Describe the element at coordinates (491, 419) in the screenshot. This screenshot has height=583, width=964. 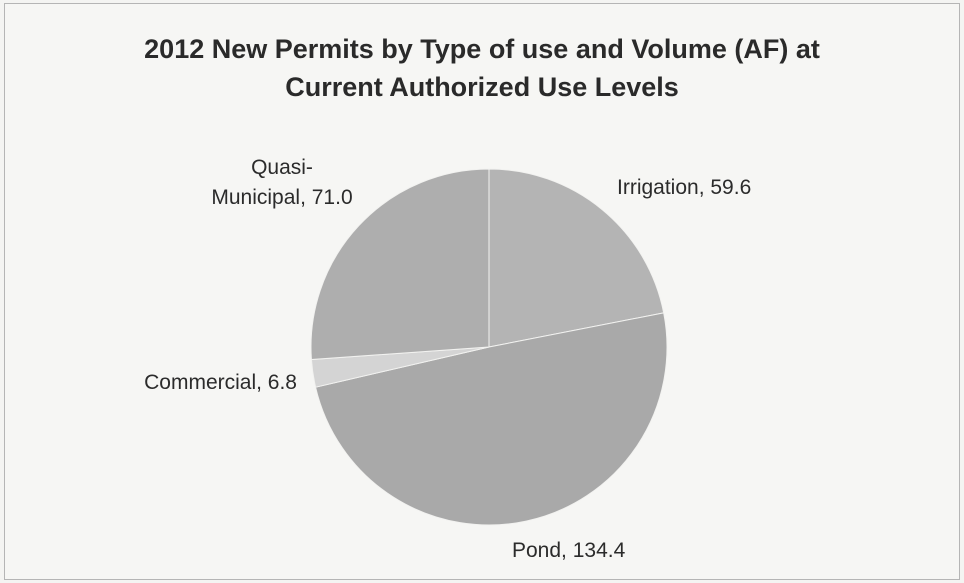
I see `pie-slice-pond` at that location.